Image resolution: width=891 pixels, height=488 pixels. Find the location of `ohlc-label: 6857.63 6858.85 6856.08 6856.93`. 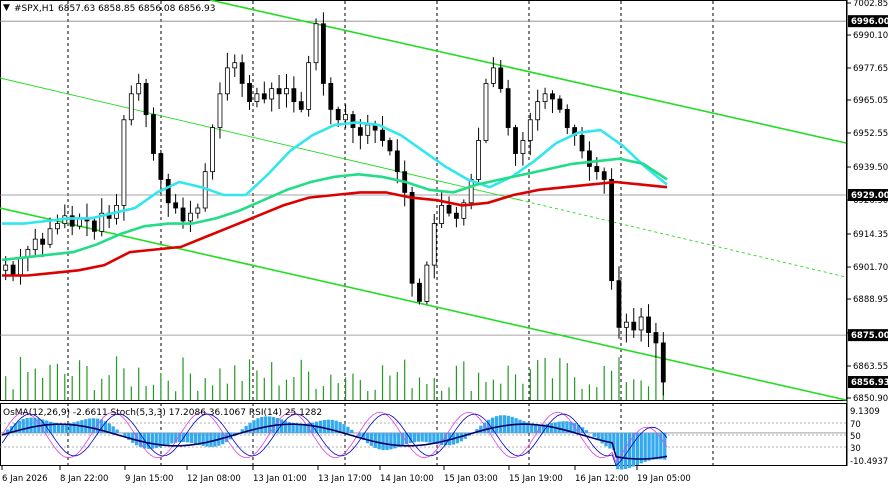

ohlc-label: 6857.63 6858.85 6856.08 6856.93 is located at coordinates (136, 9).